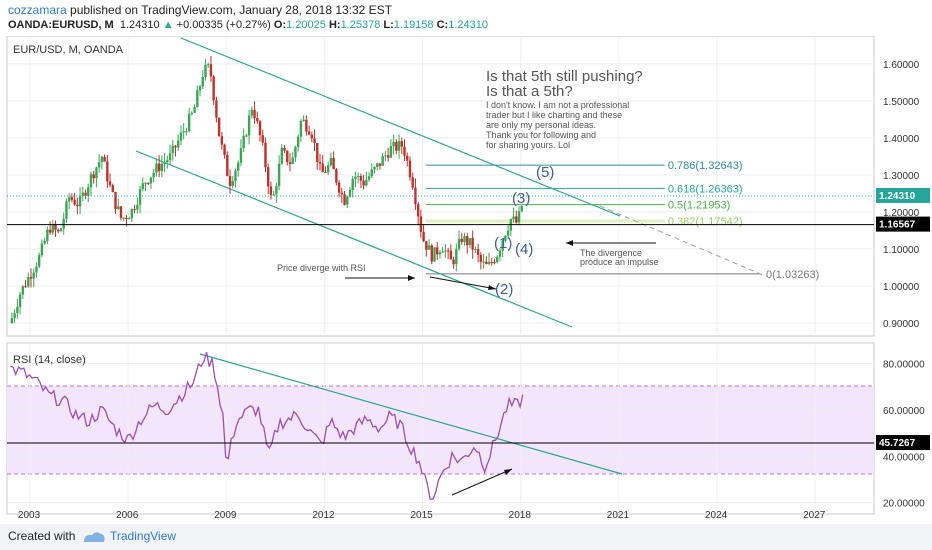 This screenshot has width=932, height=550. What do you see at coordinates (528, 145) in the screenshot?
I see `annotation-note-5: for sharing yours. Lol` at bounding box center [528, 145].